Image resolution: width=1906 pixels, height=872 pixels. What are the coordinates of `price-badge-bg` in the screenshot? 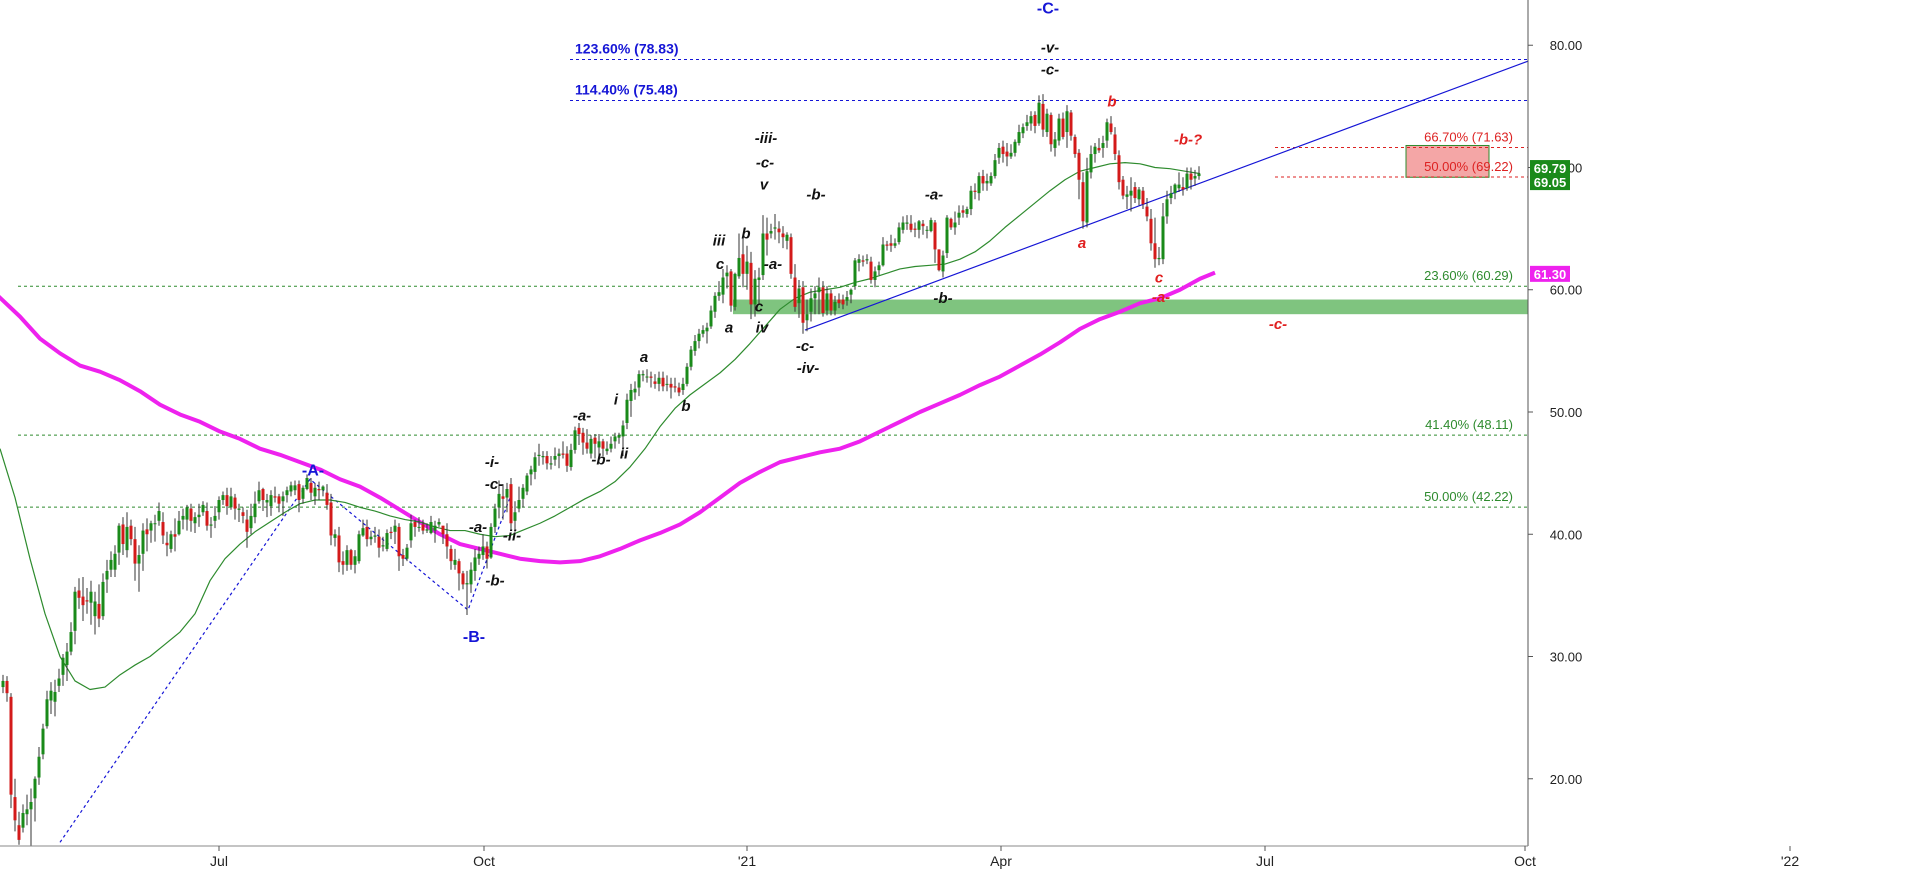 It's located at (1550, 168).